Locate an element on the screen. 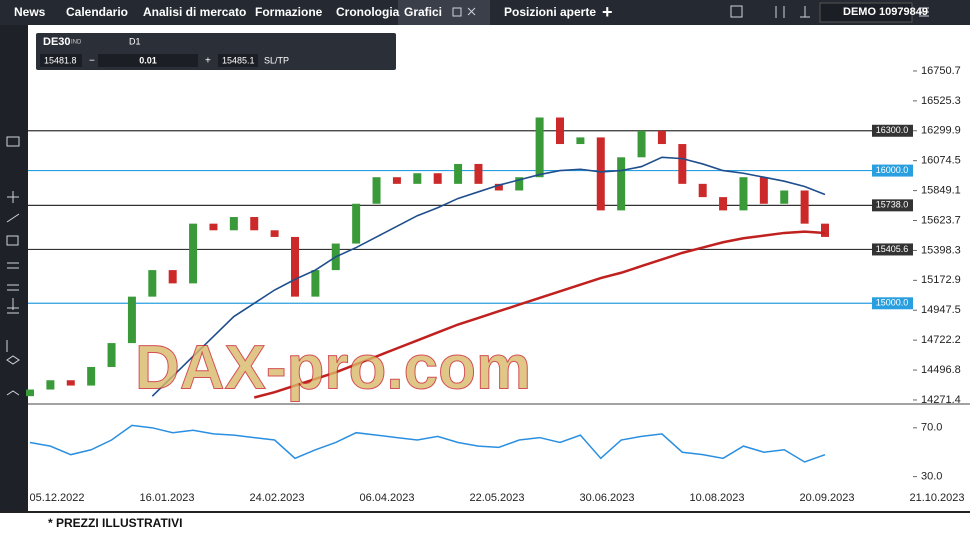 The image size is (970, 539). nav-tab: Calendario is located at coordinates (97, 12).